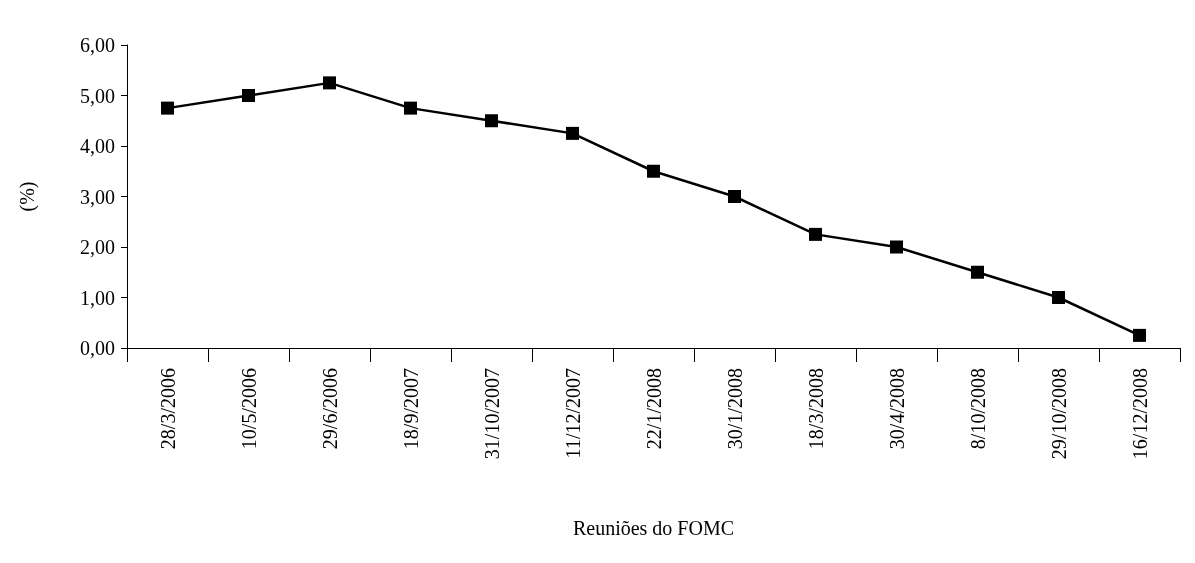 This screenshot has height=563, width=1195. What do you see at coordinates (653, 528) in the screenshot?
I see `x-axis-title: Reuniões do FOMC` at bounding box center [653, 528].